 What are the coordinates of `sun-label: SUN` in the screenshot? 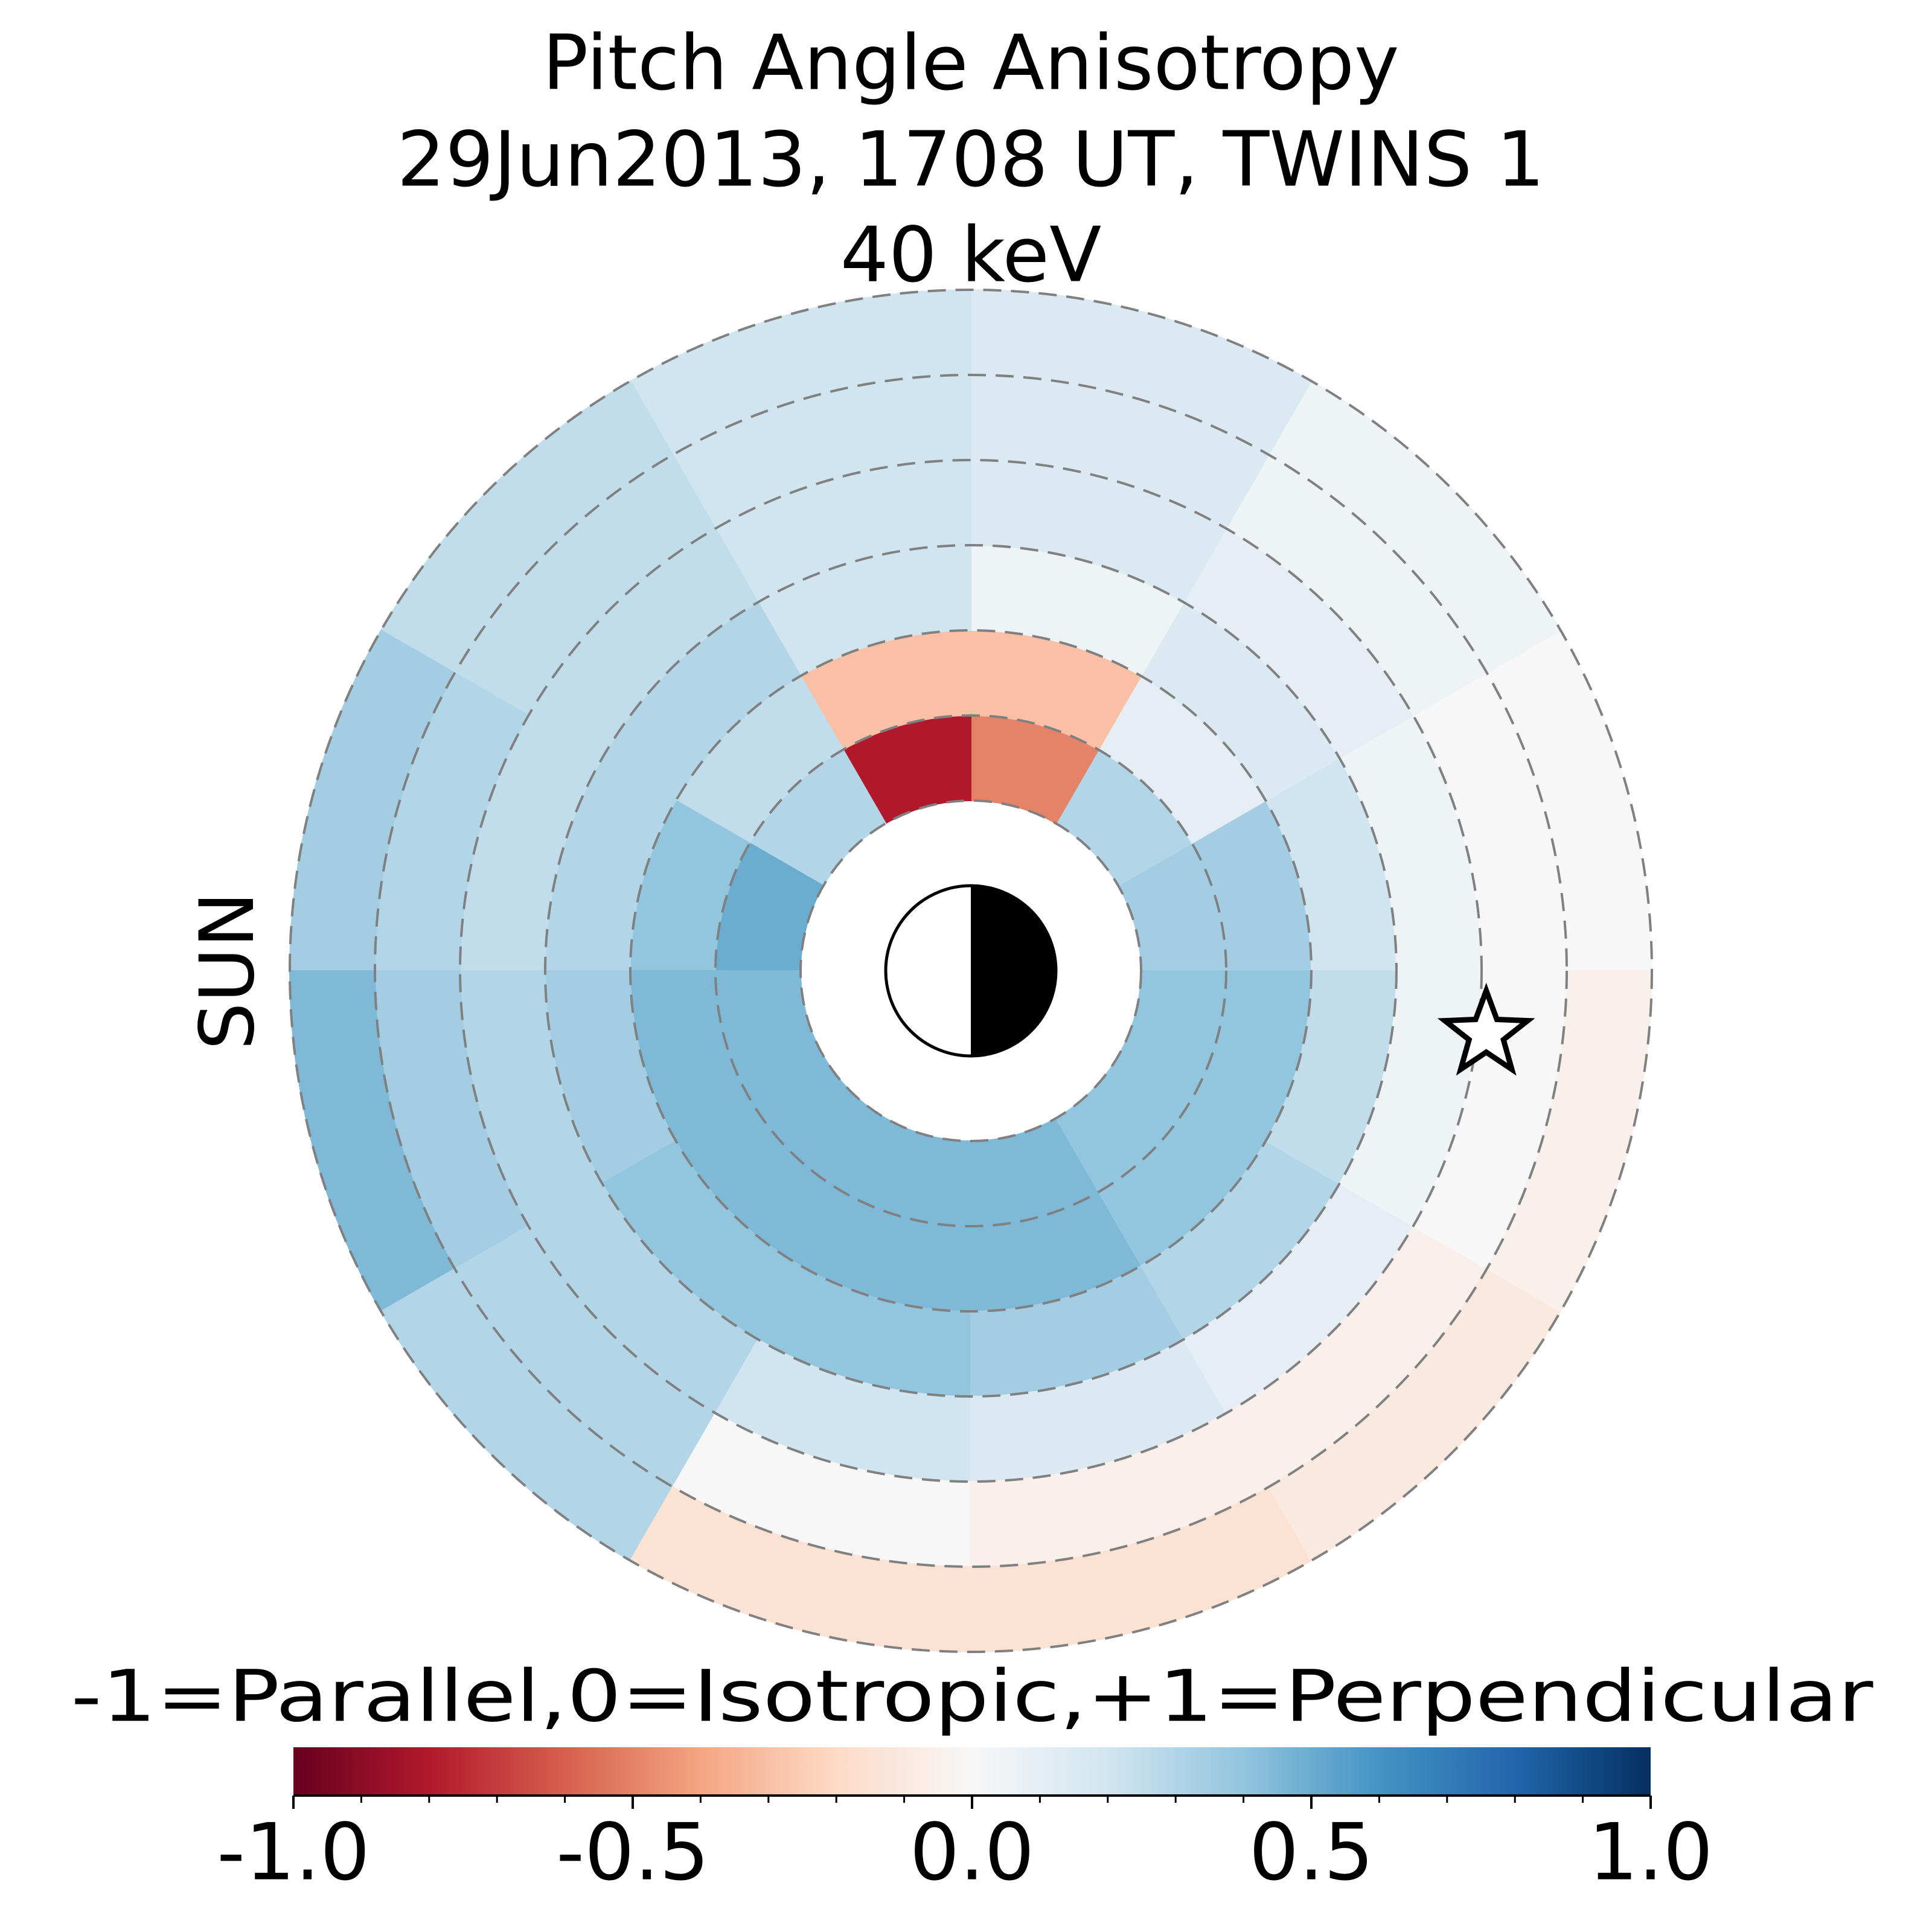 It's located at (227, 971).